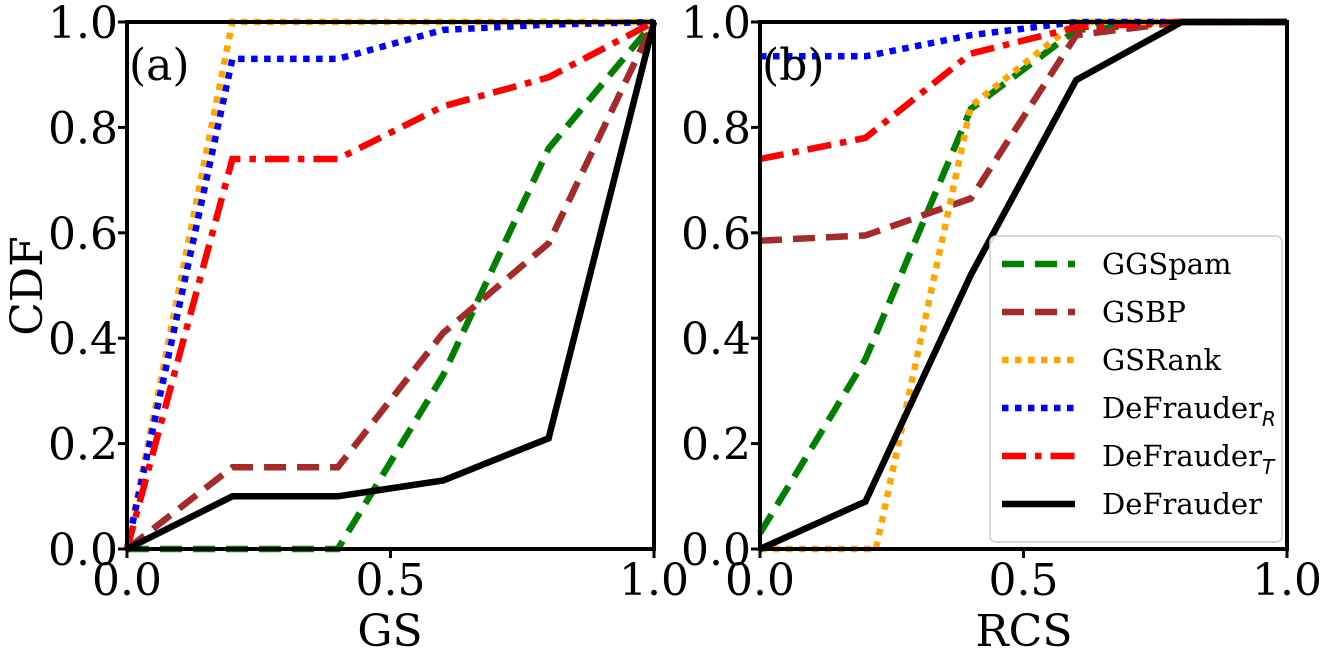 This screenshot has height=657, width=1325. I want to click on panel-b-ytick-label: 0.6, so click(716, 234).